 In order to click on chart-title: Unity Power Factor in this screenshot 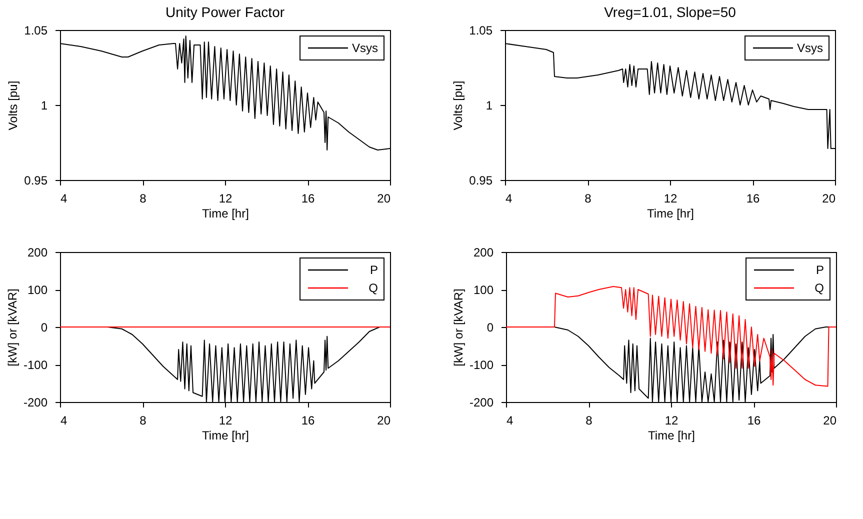, I will do `click(225, 12)`.